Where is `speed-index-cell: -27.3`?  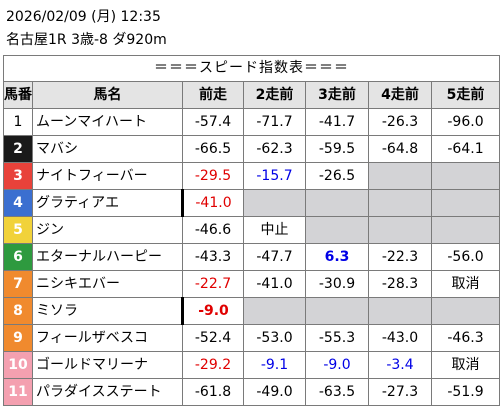
speed-index-cell: -27.3 is located at coordinates (400, 392).